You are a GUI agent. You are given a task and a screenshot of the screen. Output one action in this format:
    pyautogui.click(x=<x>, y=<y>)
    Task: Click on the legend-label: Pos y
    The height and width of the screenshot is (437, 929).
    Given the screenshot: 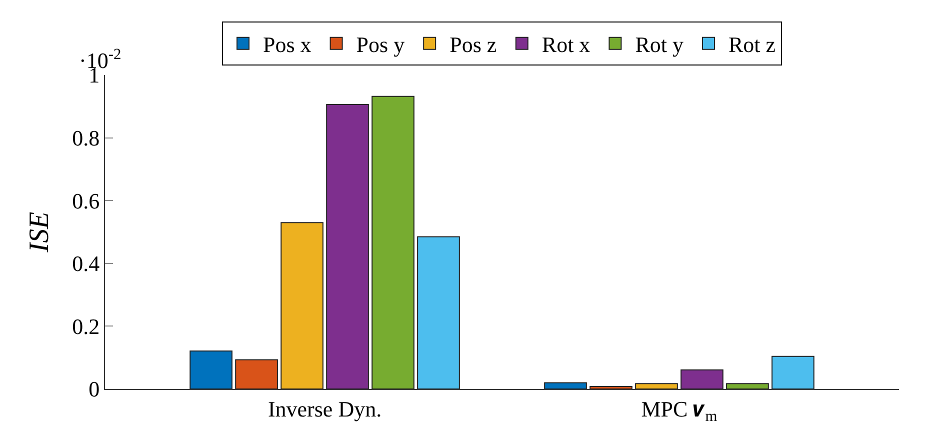 What is the action you would take?
    pyautogui.click(x=380, y=44)
    